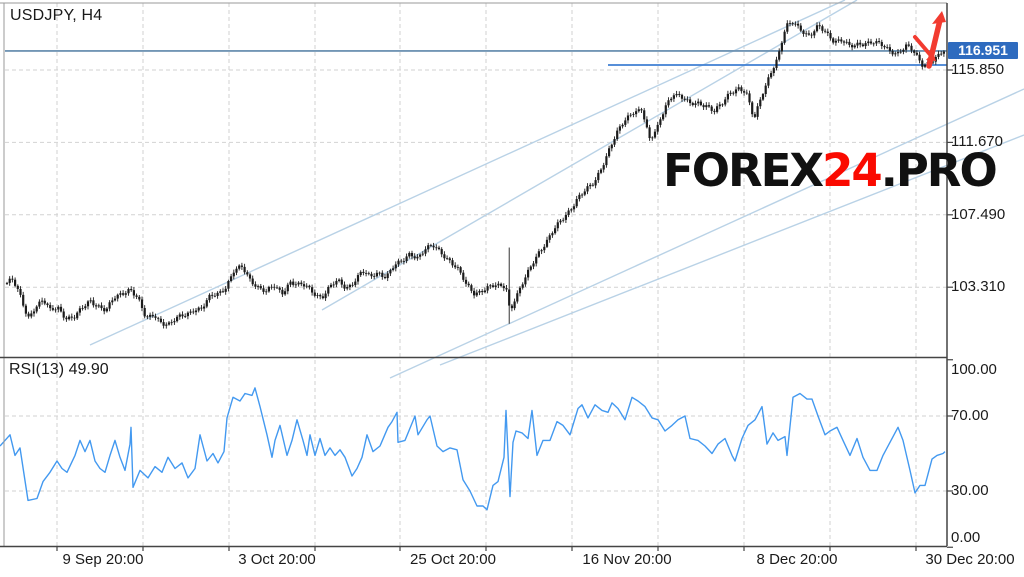 Image resolution: width=1024 pixels, height=577 pixels. Describe the element at coordinates (977, 142) in the screenshot. I see `price-axis-label: 111.670` at that location.